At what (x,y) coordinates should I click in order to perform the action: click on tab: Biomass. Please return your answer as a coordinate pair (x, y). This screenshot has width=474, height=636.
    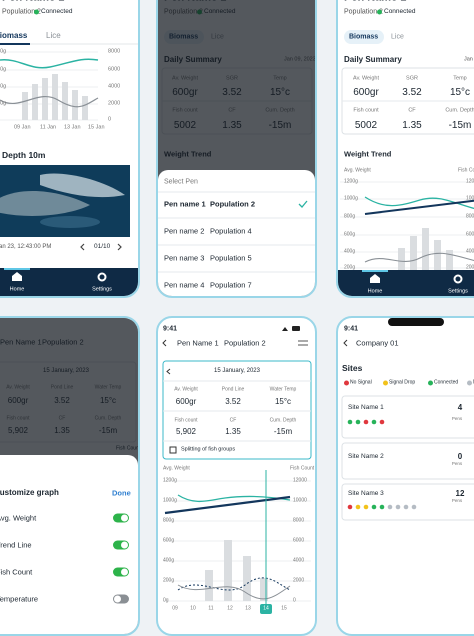
    Looking at the image, I should click on (364, 37).